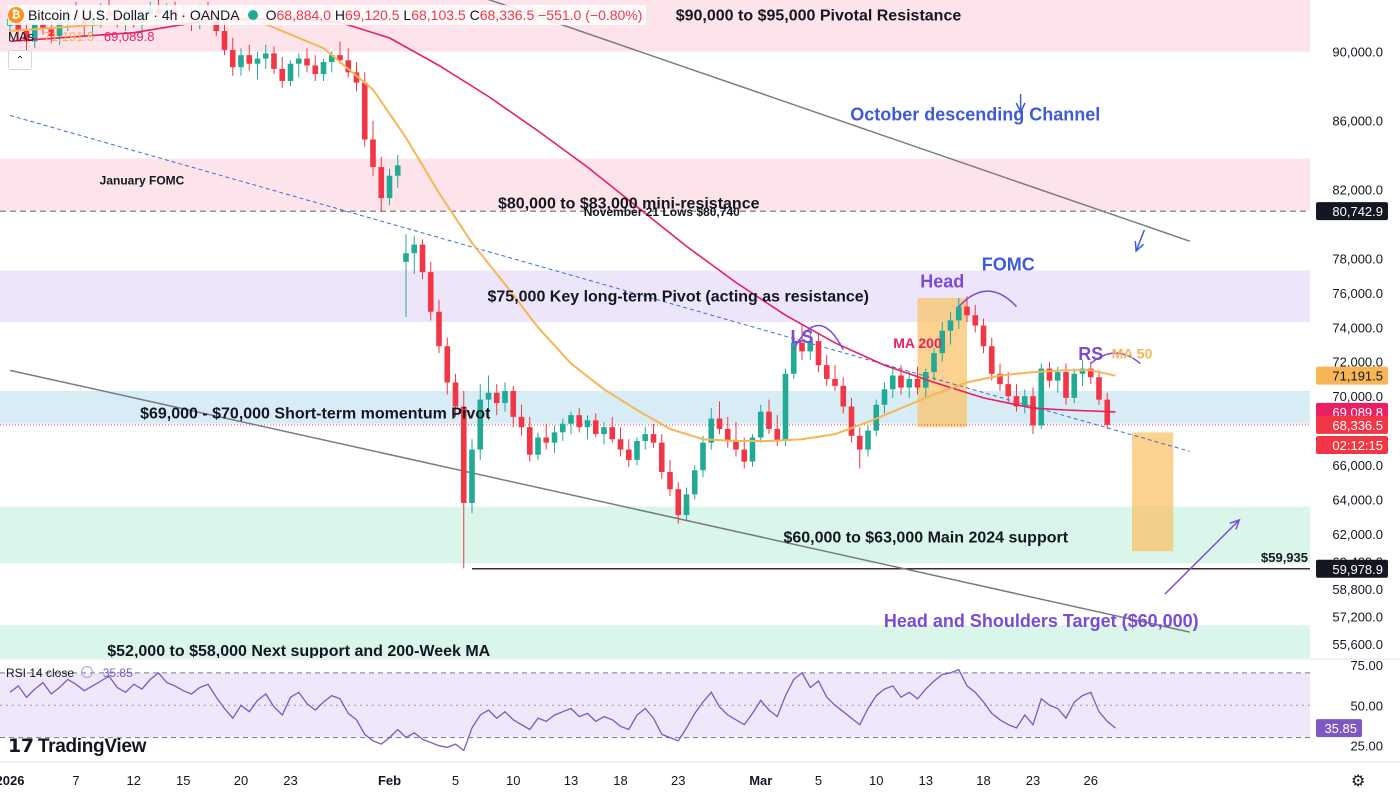 Image resolution: width=1400 pixels, height=794 pixels. I want to click on rsi-settings-circle-icon, so click(87, 672).